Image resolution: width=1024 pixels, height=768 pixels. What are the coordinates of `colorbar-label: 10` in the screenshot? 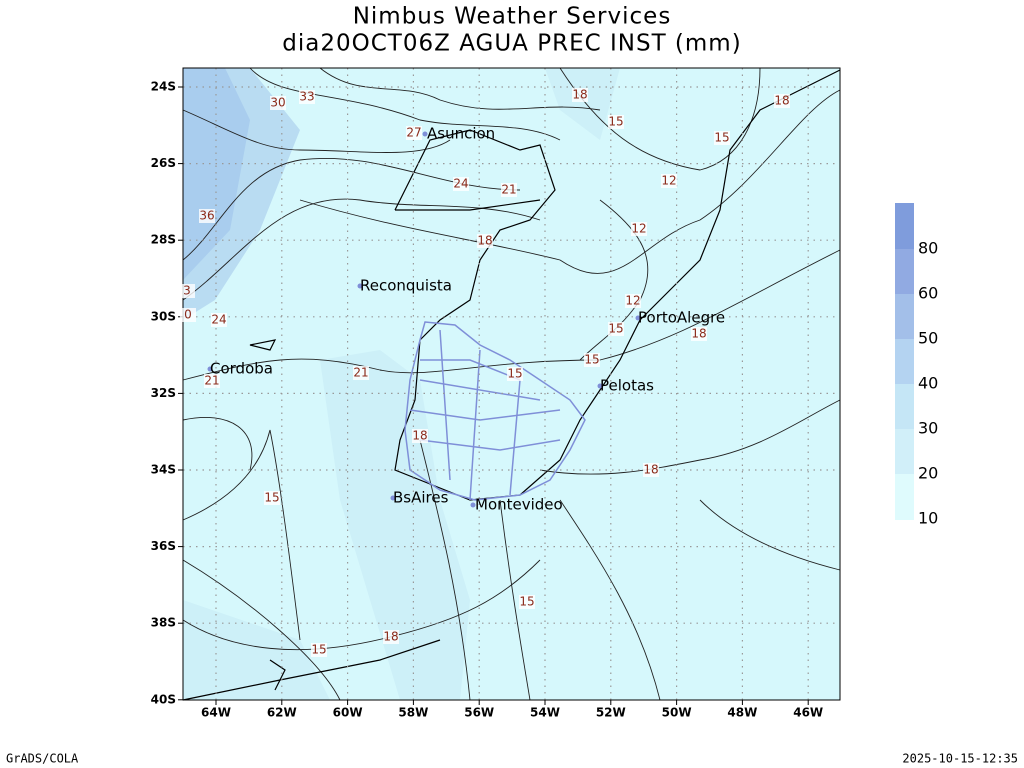 It's located at (928, 518).